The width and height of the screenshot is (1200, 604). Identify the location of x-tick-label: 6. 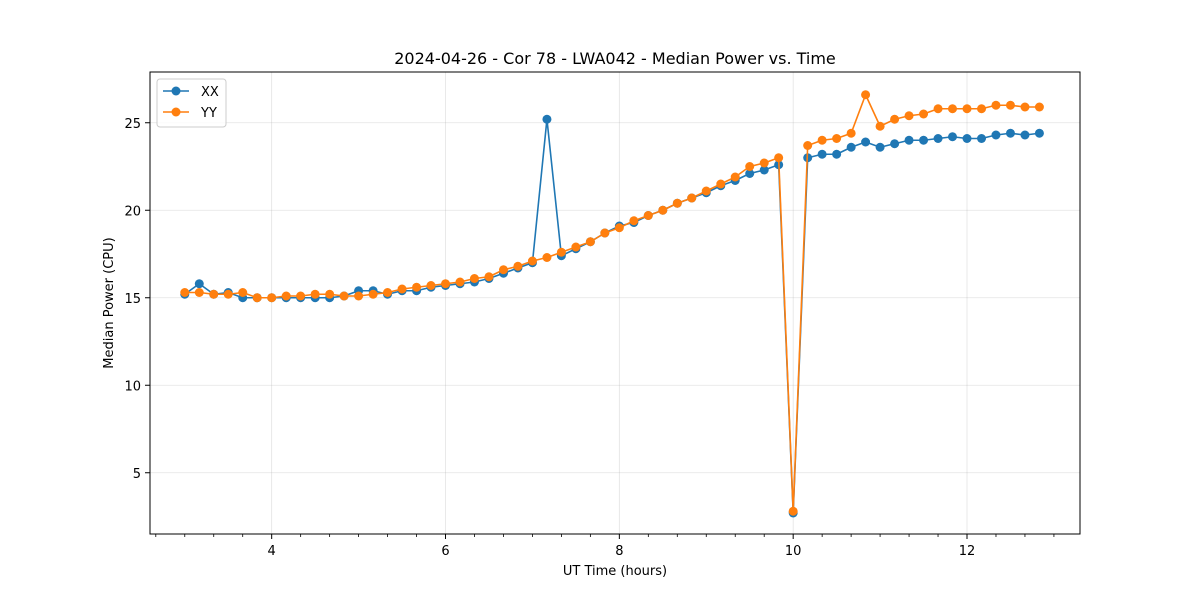
(445, 551).